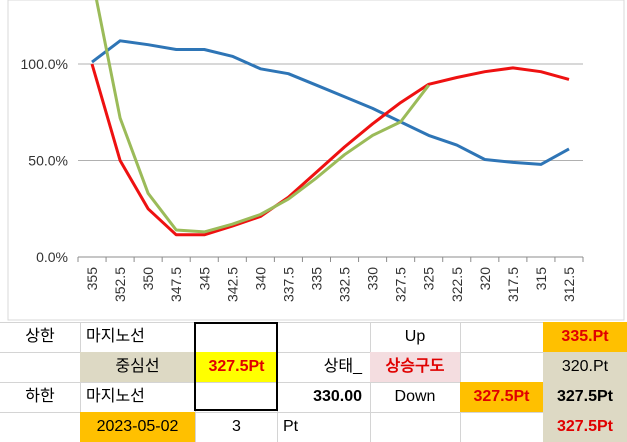 This screenshot has height=442, width=627. I want to click on date-cell: 2023-05-02, so click(137, 427).